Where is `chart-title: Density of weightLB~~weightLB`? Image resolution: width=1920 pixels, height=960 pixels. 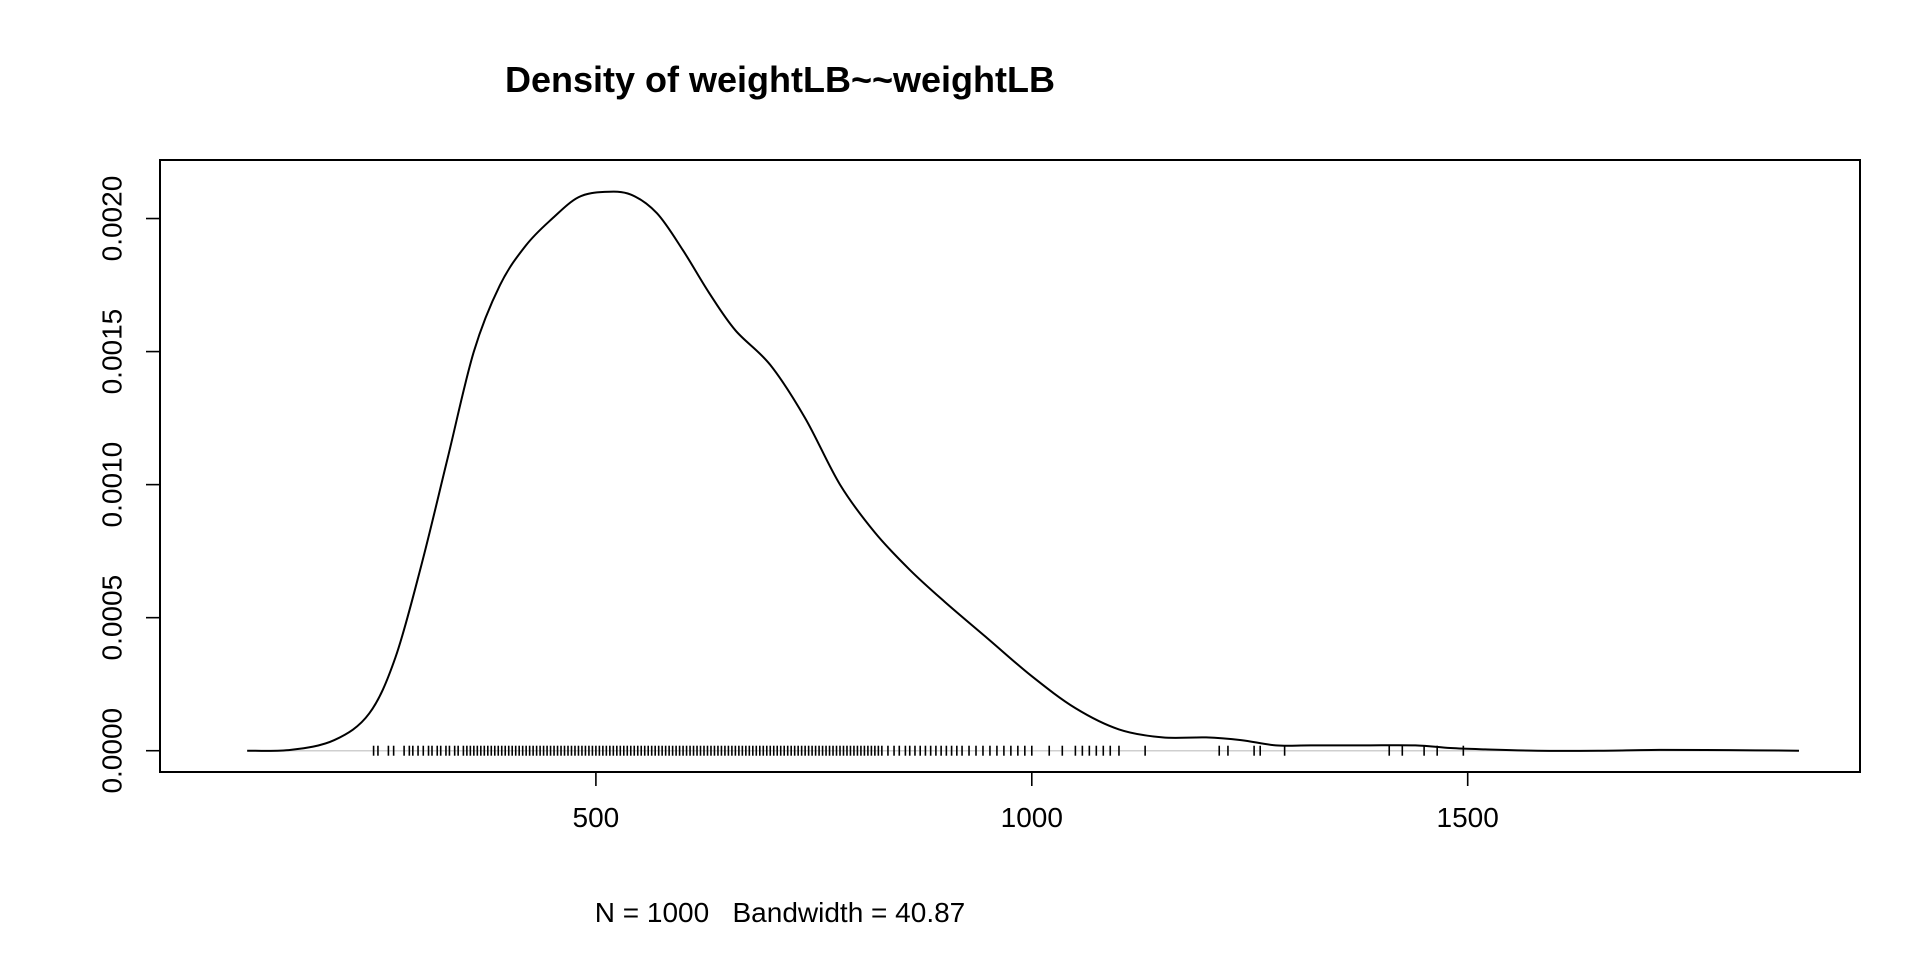
chart-title: Density of weightLB~~weightLB is located at coordinates (780, 79).